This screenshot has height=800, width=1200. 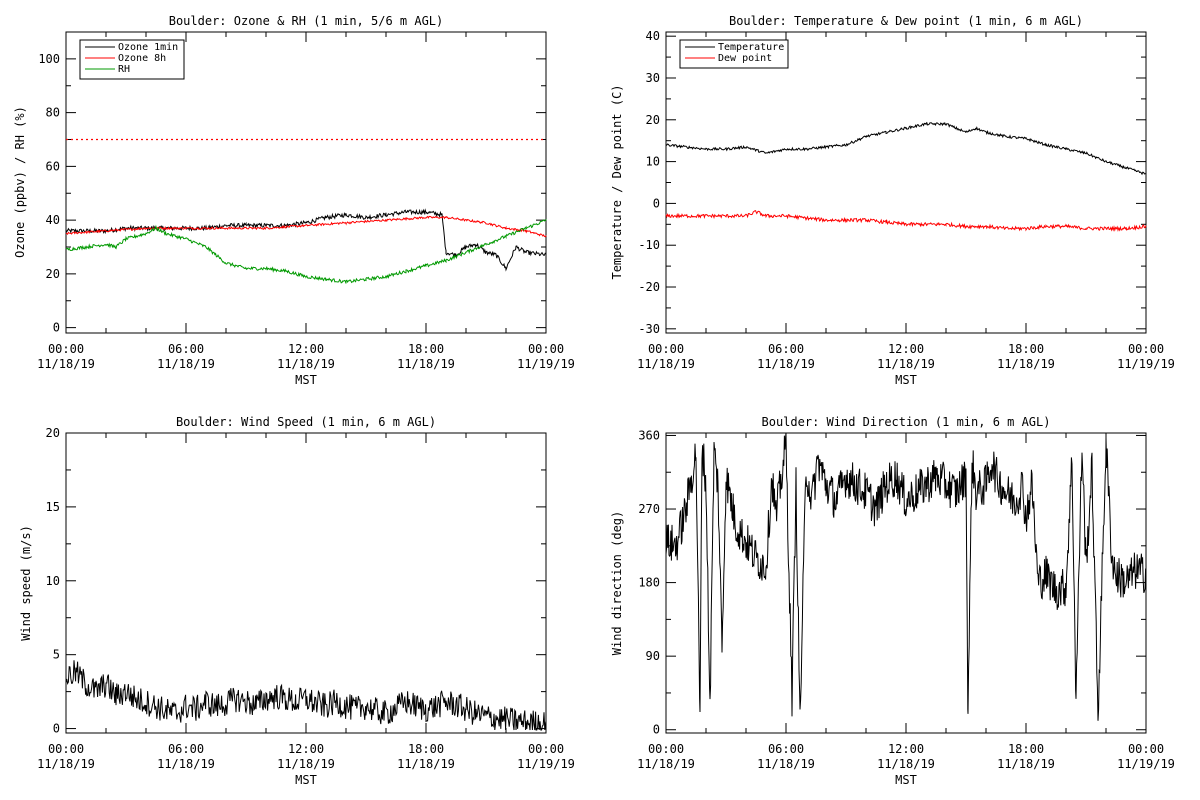 I want to click on y-tick-label: 60, so click(x=53, y=166).